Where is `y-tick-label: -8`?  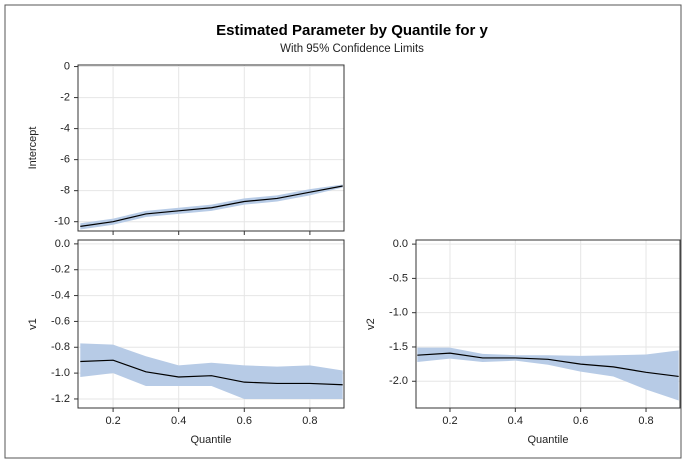
y-tick-label: -8 is located at coordinates (65, 191).